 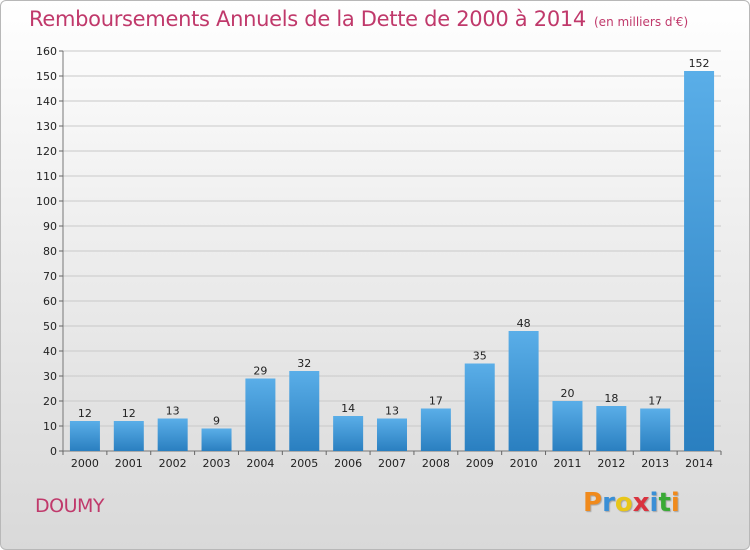 I want to click on y-tick-label: 20, so click(x=50, y=401).